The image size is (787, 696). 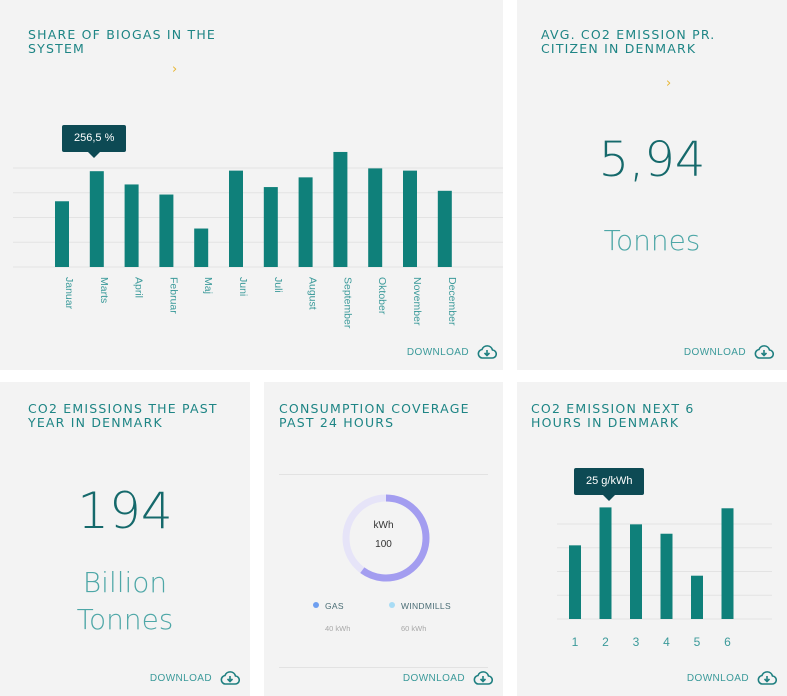 What do you see at coordinates (426, 606) in the screenshot?
I see `legend-label: WINDMILLS` at bounding box center [426, 606].